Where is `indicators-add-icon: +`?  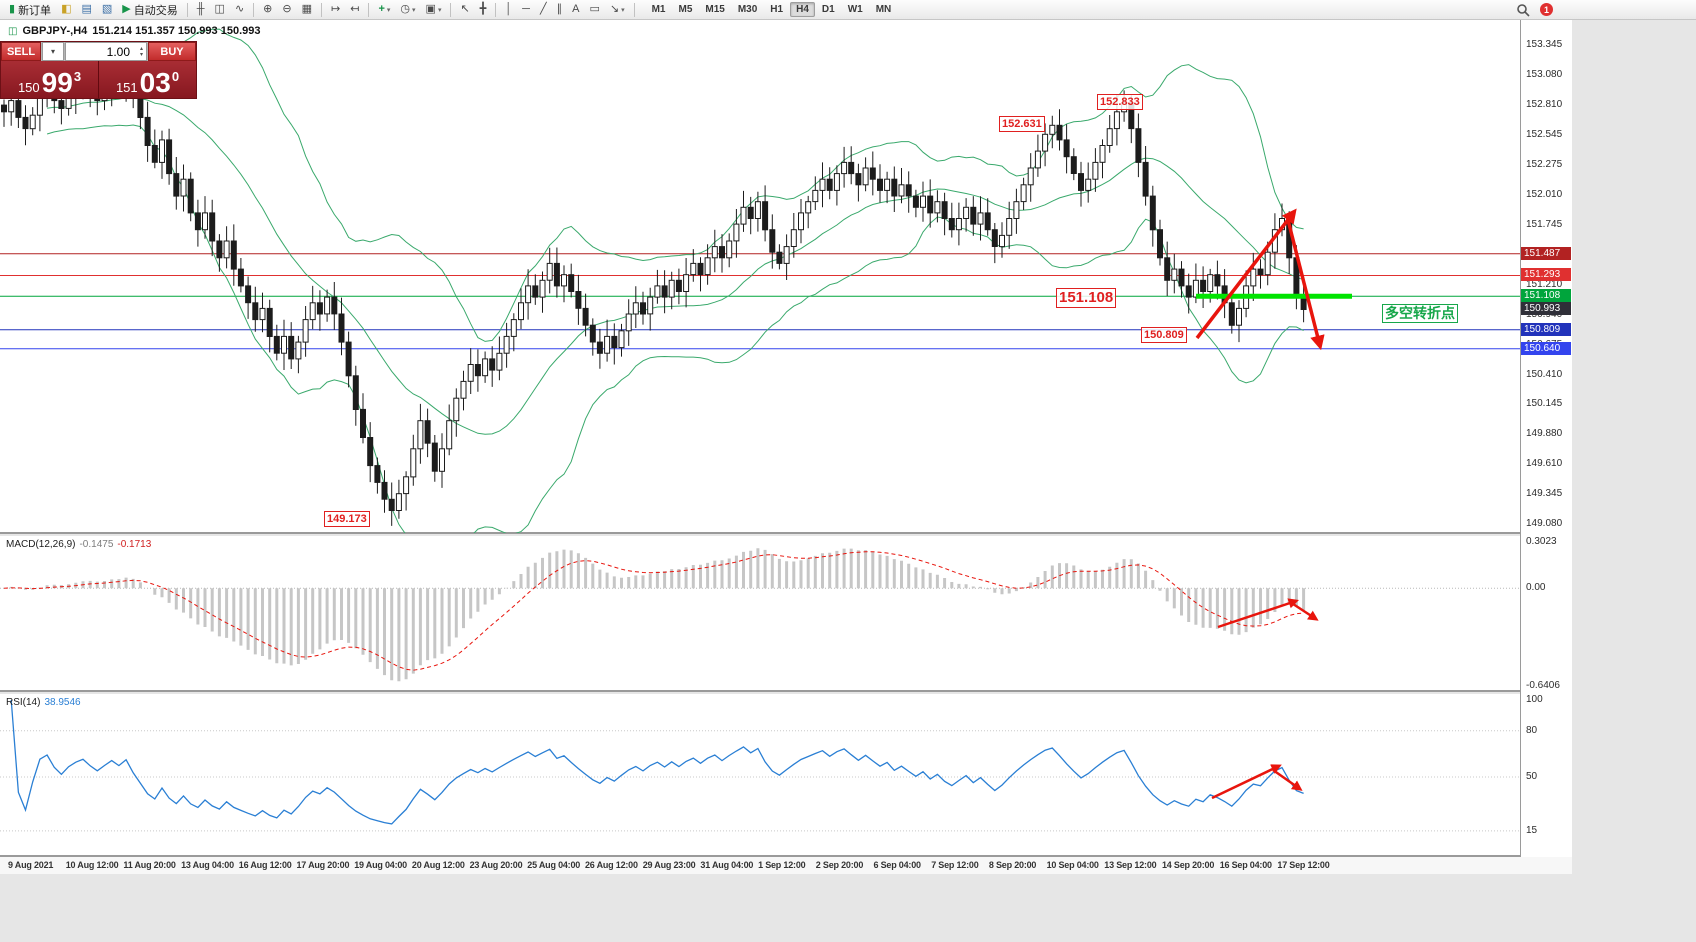 indicators-add-icon: + is located at coordinates (381, 9).